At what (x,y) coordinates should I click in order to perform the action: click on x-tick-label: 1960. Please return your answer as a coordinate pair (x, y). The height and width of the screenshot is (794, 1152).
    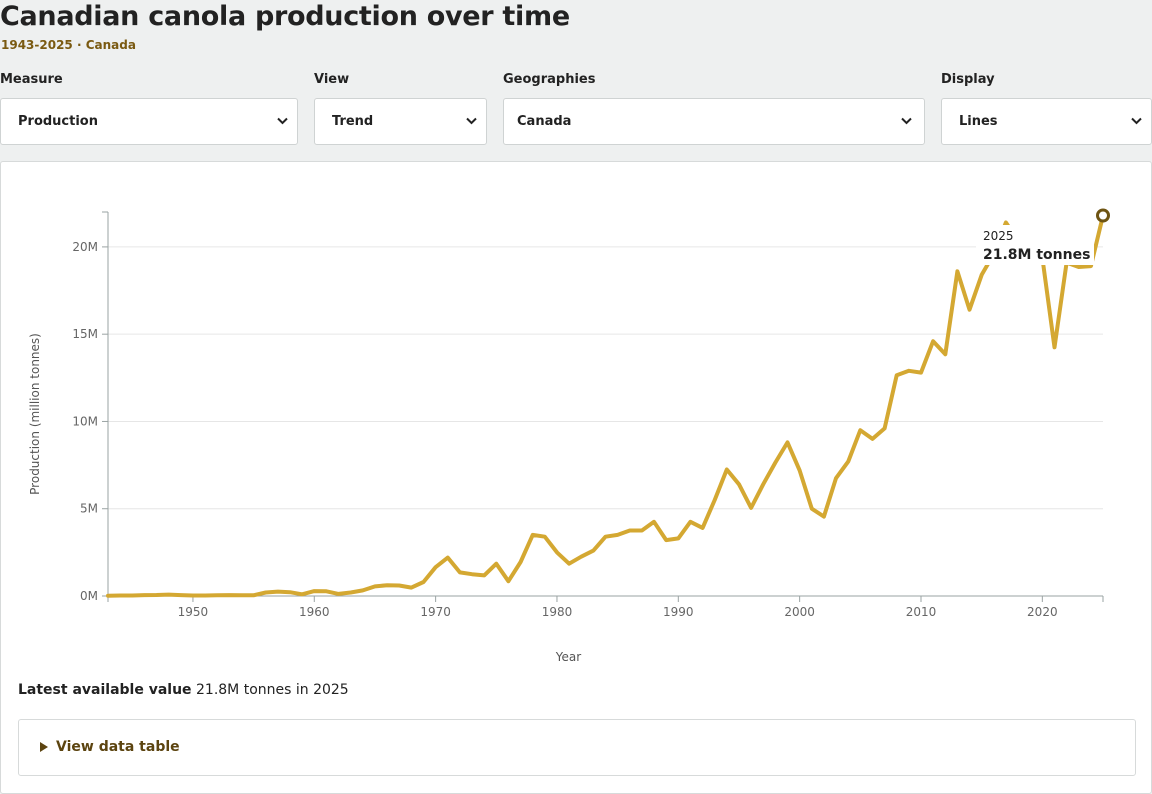
    Looking at the image, I should click on (314, 612).